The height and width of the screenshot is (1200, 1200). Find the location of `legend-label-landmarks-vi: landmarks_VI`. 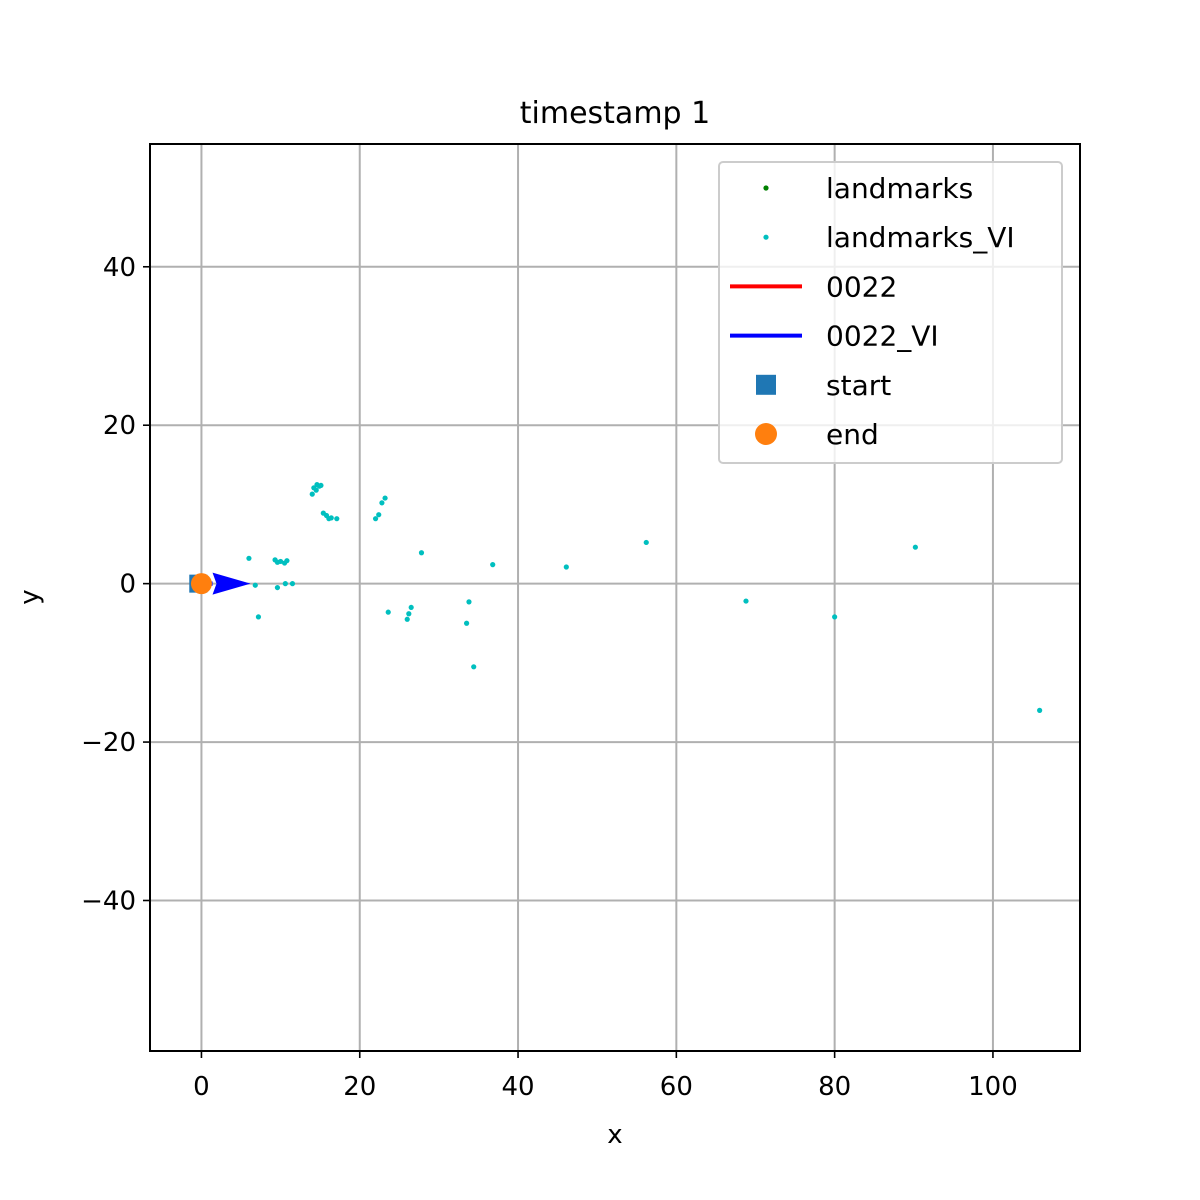

legend-label-landmarks-vi: landmarks_VI is located at coordinates (920, 237).